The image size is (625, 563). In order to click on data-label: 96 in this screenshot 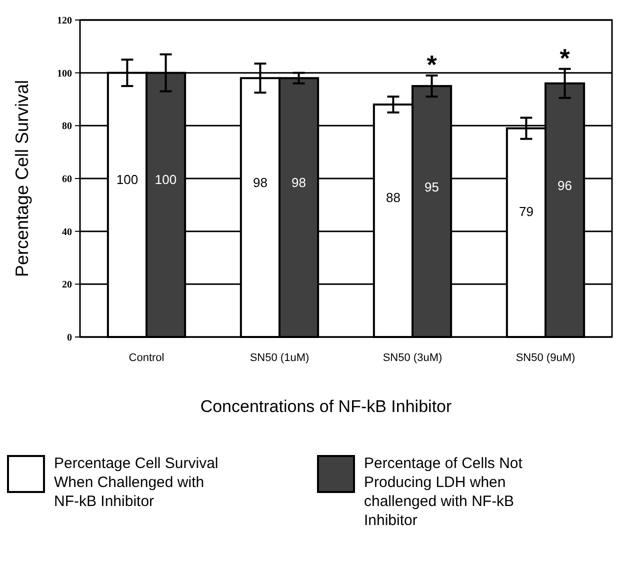, I will do `click(565, 185)`.